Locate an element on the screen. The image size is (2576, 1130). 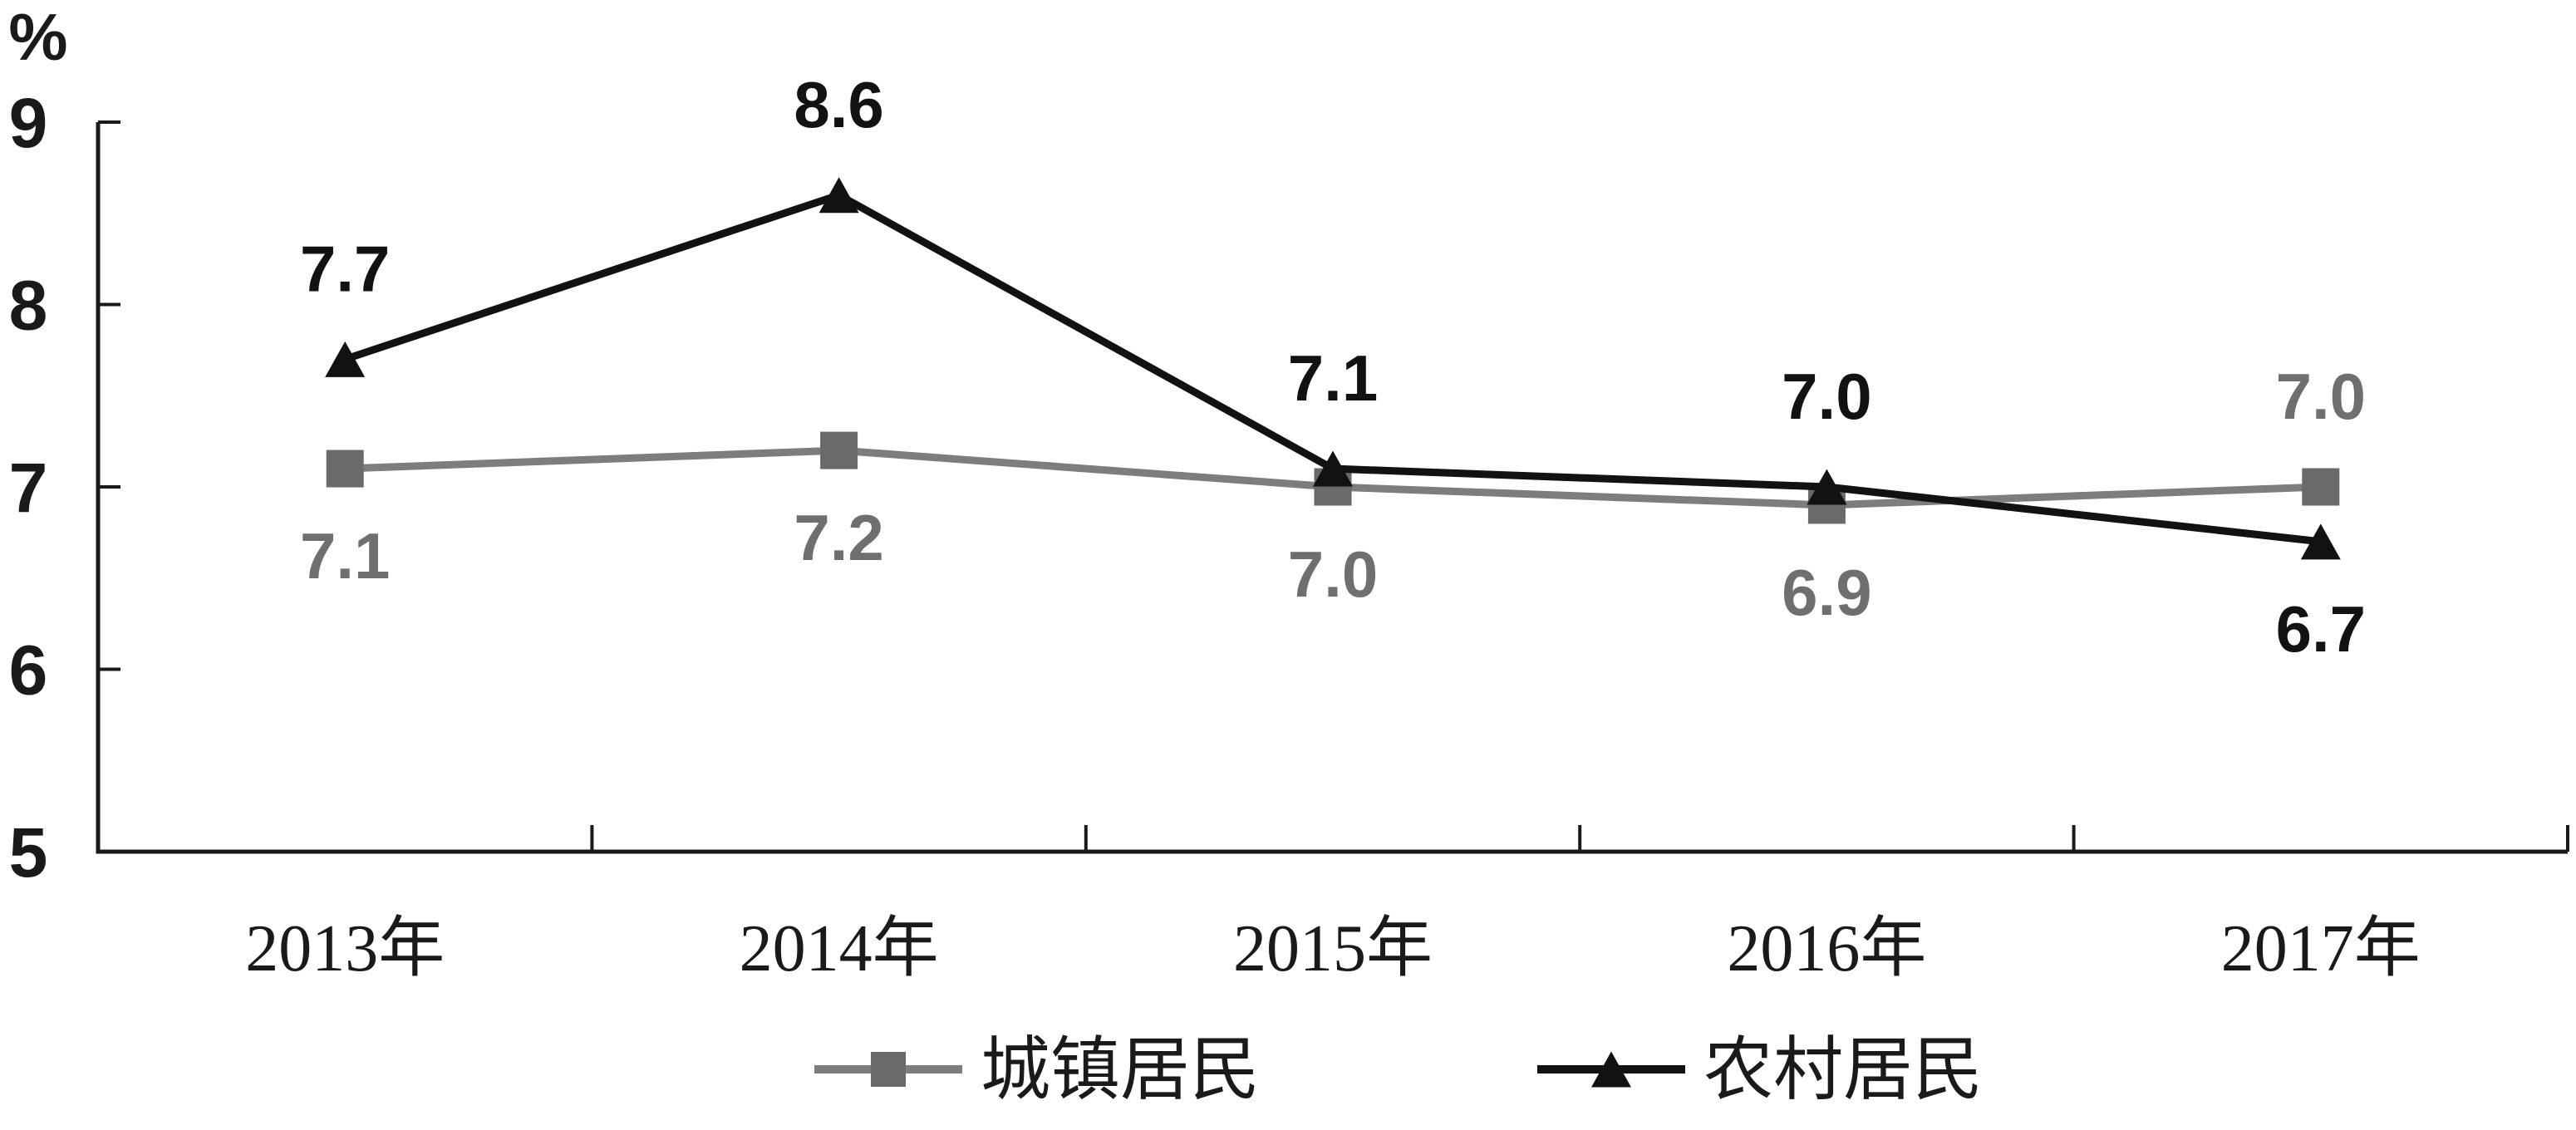
value-label-s1-0: 7.7 is located at coordinates (345, 269).